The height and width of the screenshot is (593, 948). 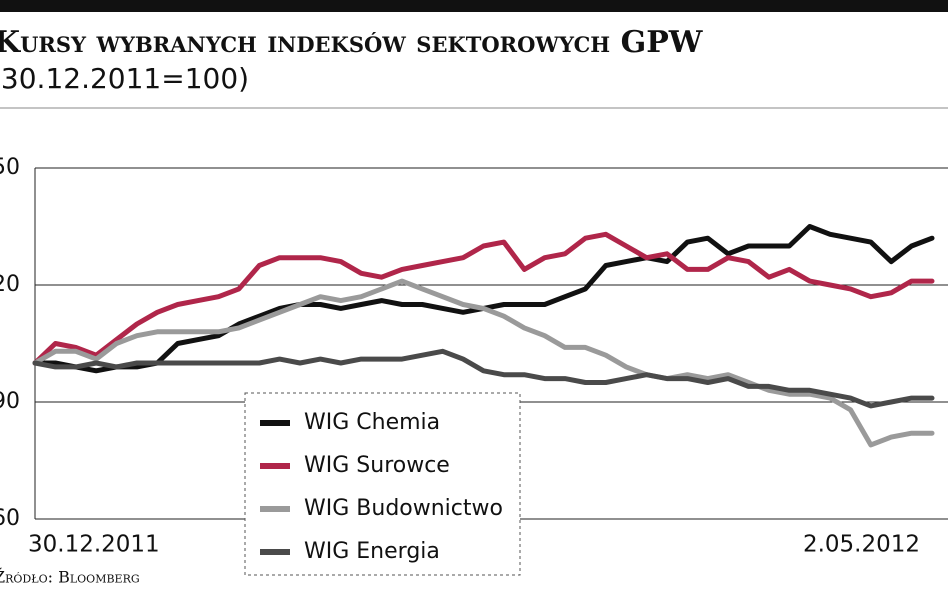 I want to click on chart-subtitle: (30.12.2011=100), so click(x=124, y=78).